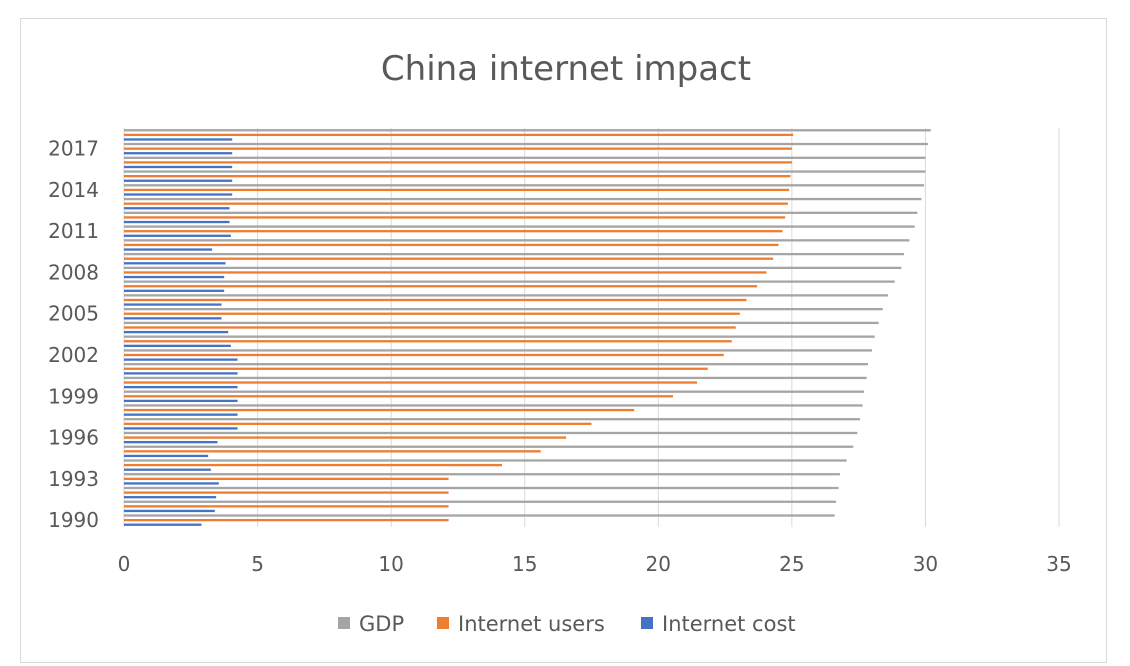 This screenshot has height=666, width=1130. Describe the element at coordinates (73, 479) in the screenshot. I see `y-tick-label: 1993` at that location.